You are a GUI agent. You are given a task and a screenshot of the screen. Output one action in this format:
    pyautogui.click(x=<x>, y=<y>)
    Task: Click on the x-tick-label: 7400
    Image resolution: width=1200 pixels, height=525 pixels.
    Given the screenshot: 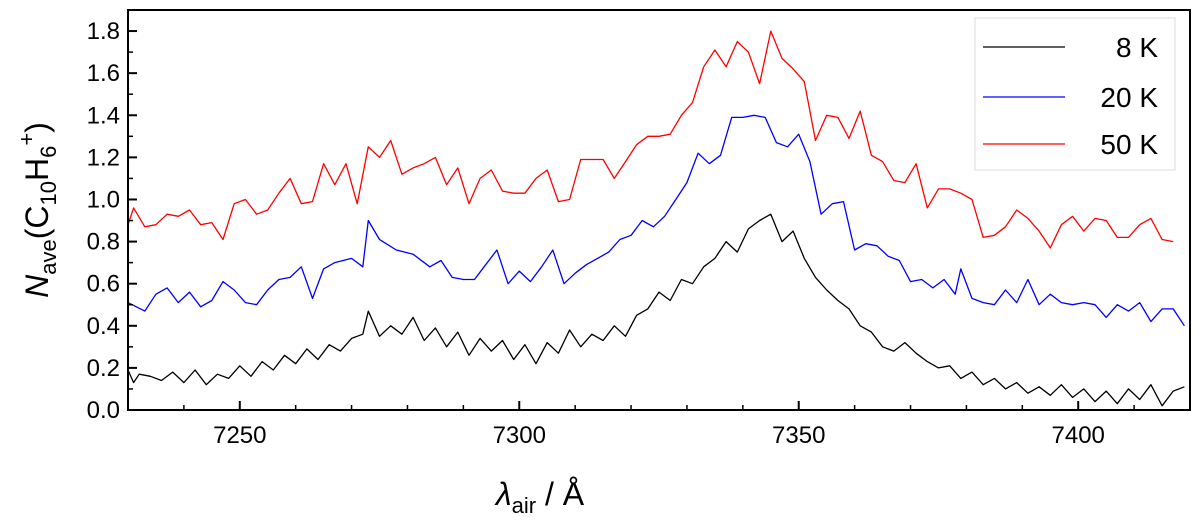 What is the action you would take?
    pyautogui.click(x=1078, y=435)
    